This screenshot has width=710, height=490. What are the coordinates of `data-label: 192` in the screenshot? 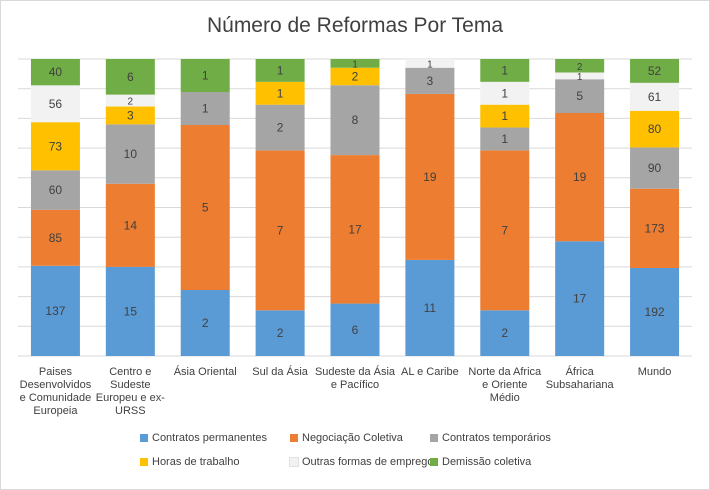 It's located at (655, 312).